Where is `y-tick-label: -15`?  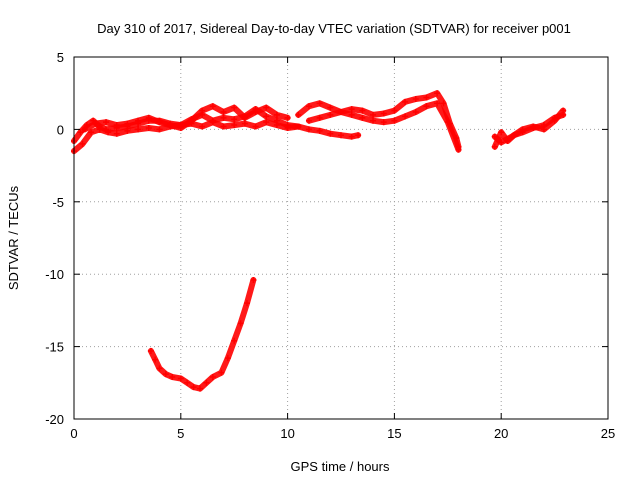
y-tick-label: -15 is located at coordinates (54, 347).